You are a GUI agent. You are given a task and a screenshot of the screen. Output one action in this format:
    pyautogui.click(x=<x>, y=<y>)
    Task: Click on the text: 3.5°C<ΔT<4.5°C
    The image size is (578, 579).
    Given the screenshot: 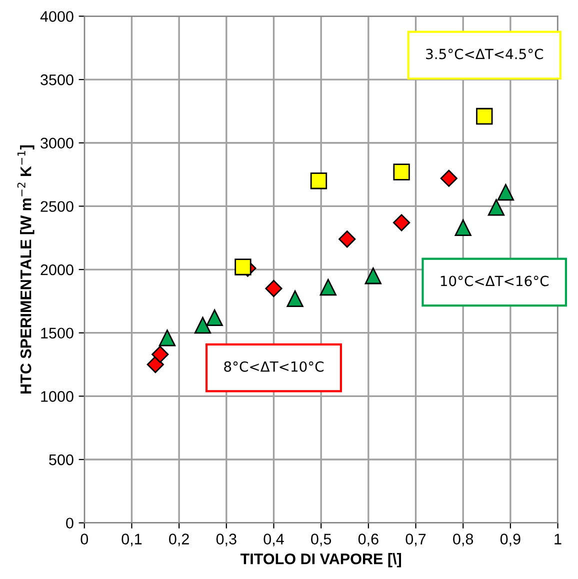 What is the action you would take?
    pyautogui.click(x=485, y=54)
    